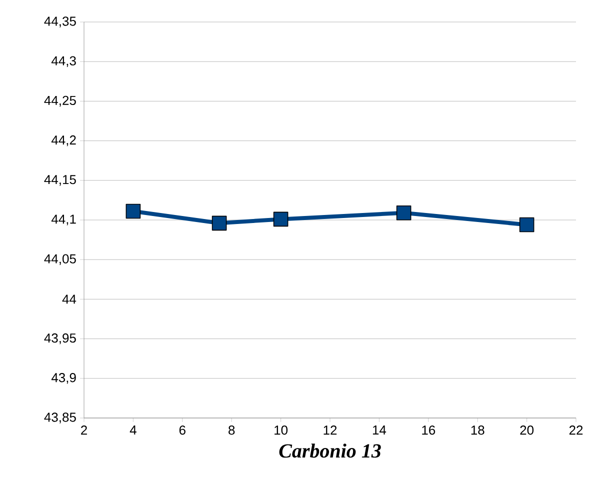 The height and width of the screenshot is (497, 593). I want to click on x-tick-label: 10, so click(281, 430).